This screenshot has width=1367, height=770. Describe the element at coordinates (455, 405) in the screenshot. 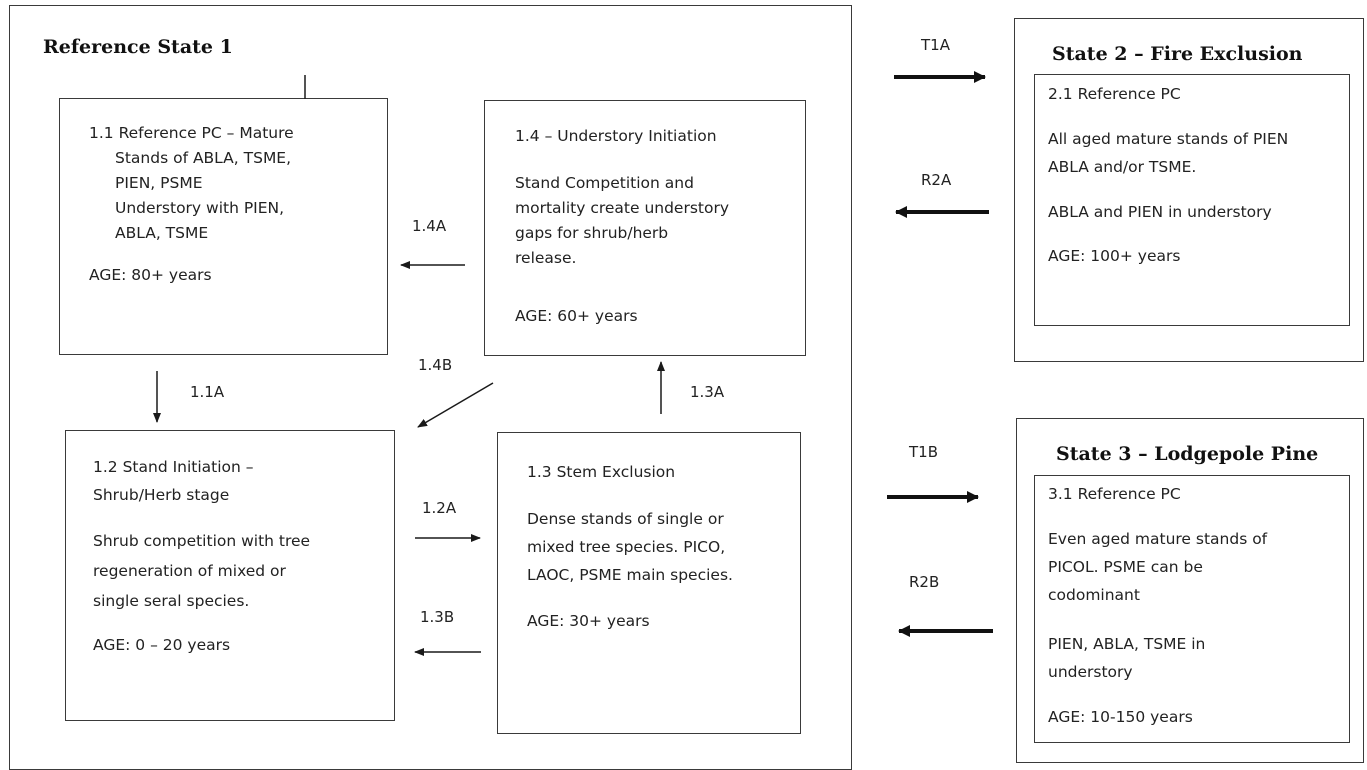

I see `arrow-1-4B` at that location.